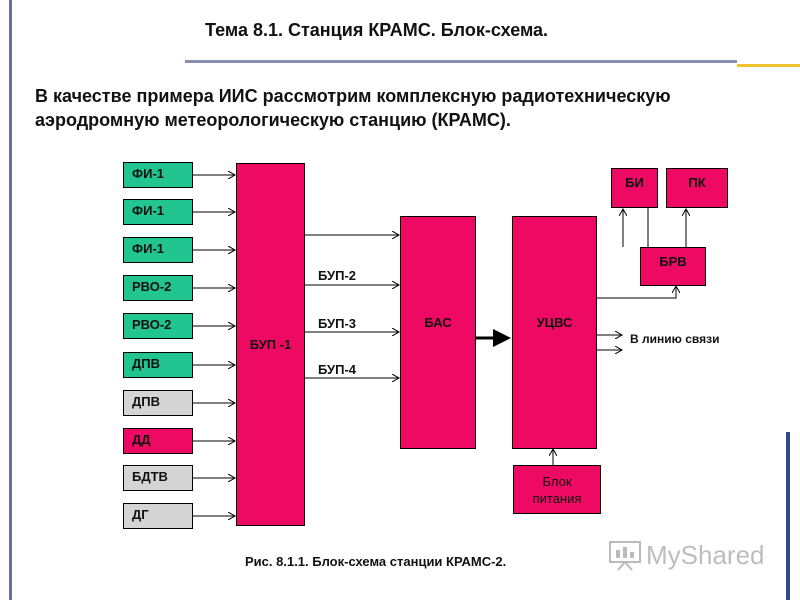  Describe the element at coordinates (625, 556) in the screenshot. I see `presentation-icon` at that location.